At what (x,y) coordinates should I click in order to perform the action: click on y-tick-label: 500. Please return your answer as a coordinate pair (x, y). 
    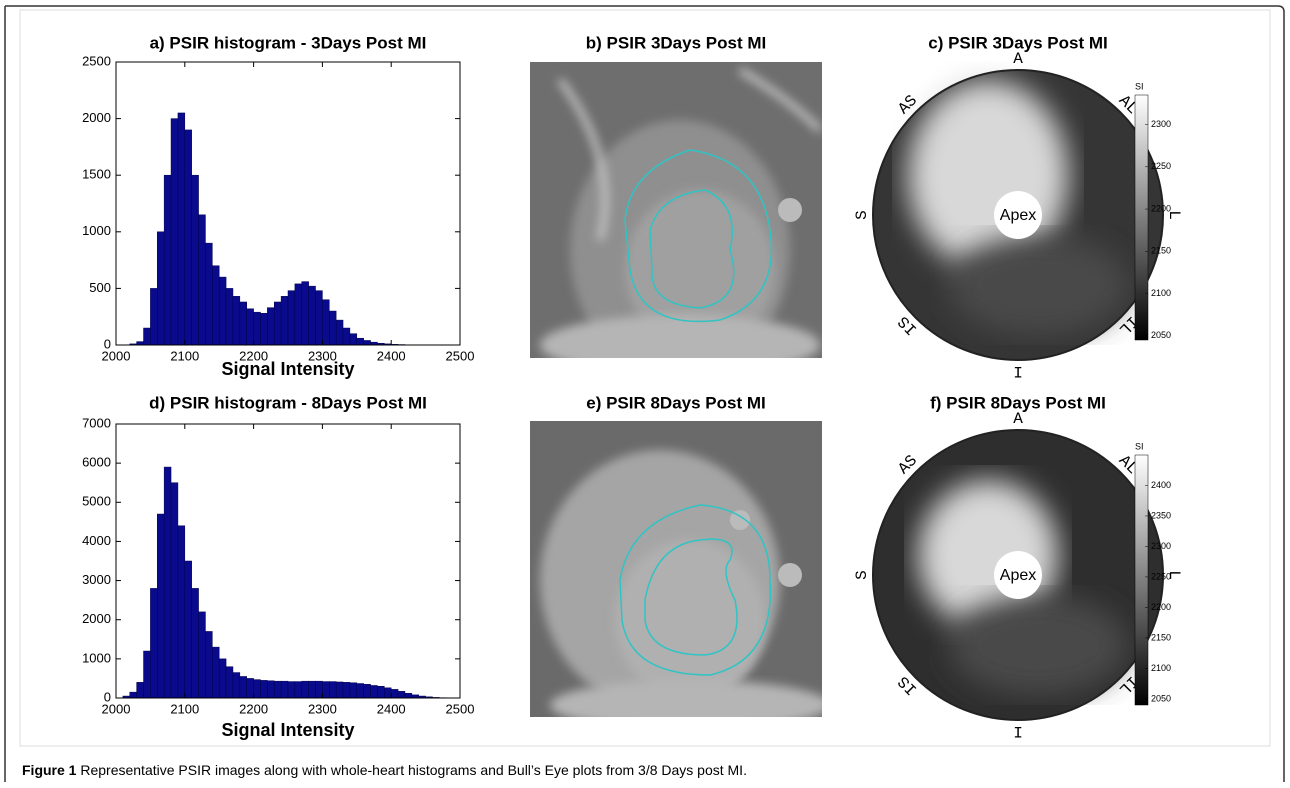
    Looking at the image, I should click on (100, 287).